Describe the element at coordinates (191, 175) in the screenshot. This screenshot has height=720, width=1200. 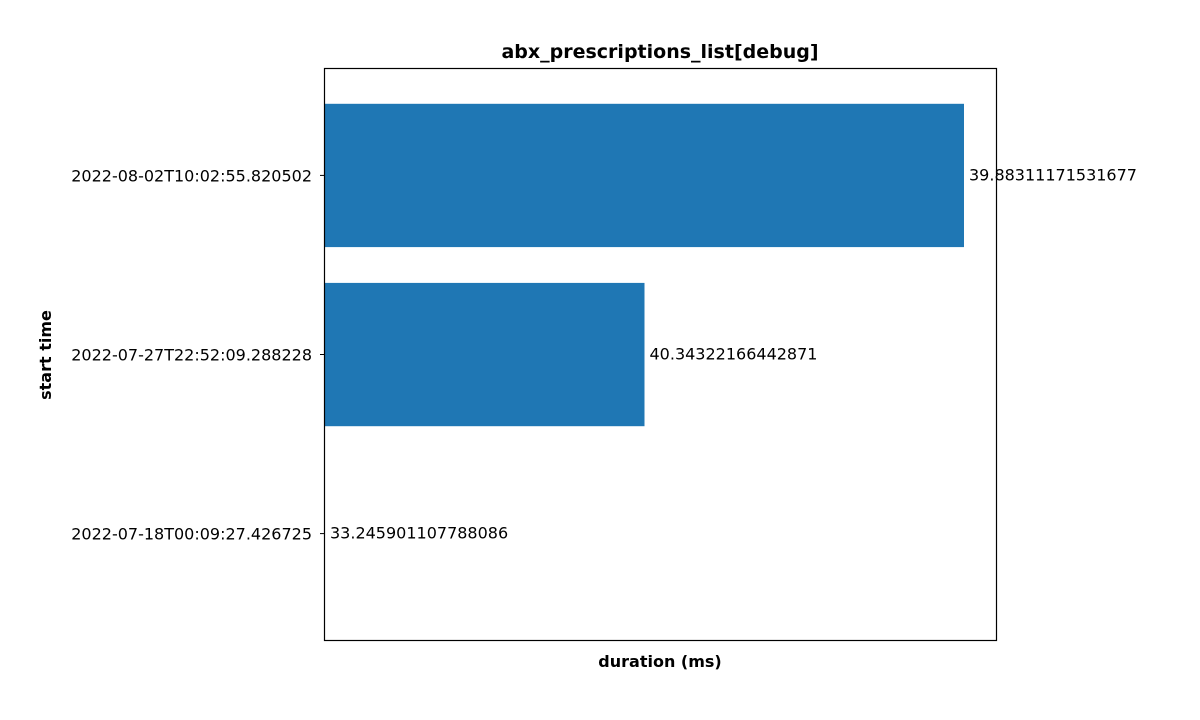
I see `y-tick-label: 2022-08-02T10:02:55.820502` at that location.